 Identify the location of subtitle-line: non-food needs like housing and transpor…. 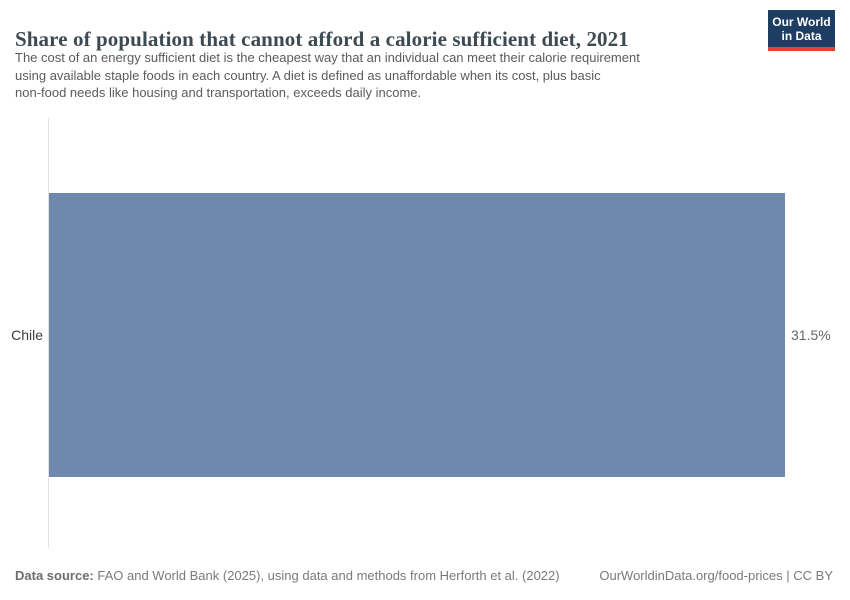
(218, 92).